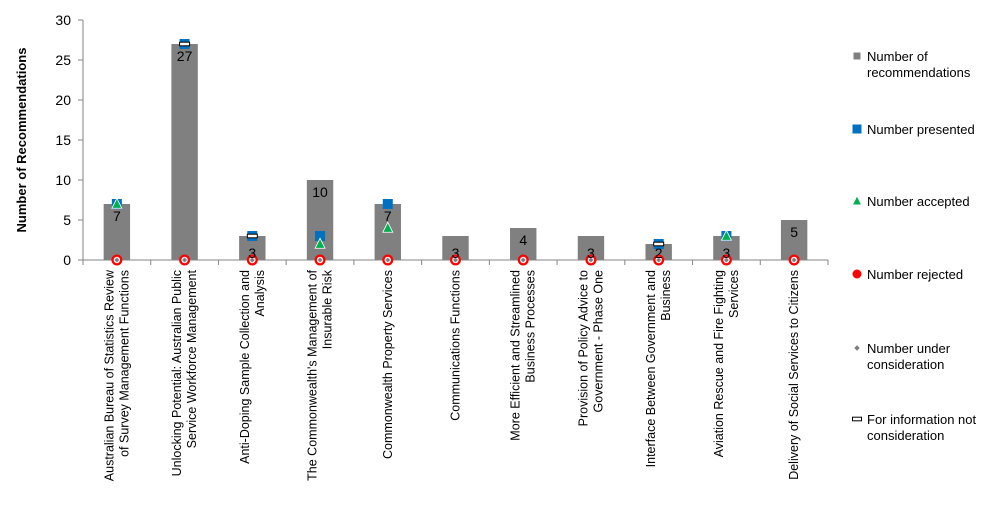 This screenshot has height=518, width=1007. Describe the element at coordinates (245, 367) in the screenshot. I see `category-label: Anti-Doping Sample Collection and` at that location.